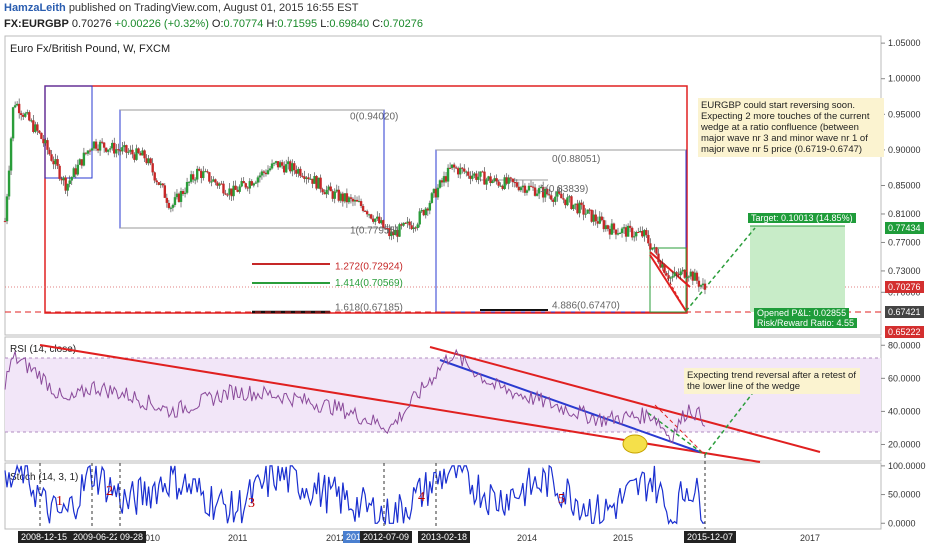 This screenshot has width=932, height=550. Describe the element at coordinates (349, 24) in the screenshot. I see `low-value: 0.69840` at that location.